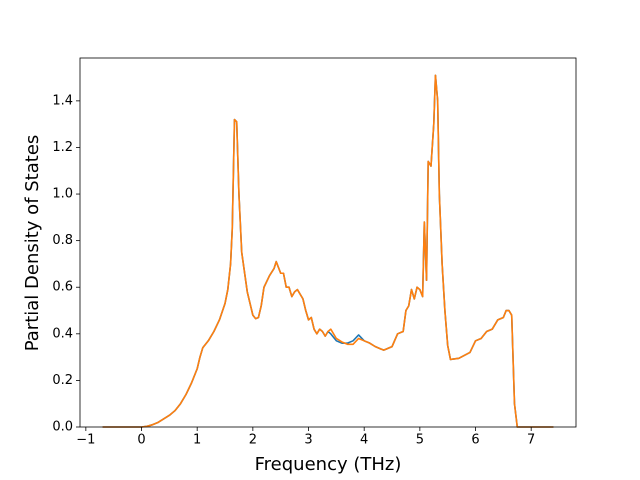 The height and width of the screenshot is (480, 640). What do you see at coordinates (475, 440) in the screenshot?
I see `x-tick-label: 6` at bounding box center [475, 440].